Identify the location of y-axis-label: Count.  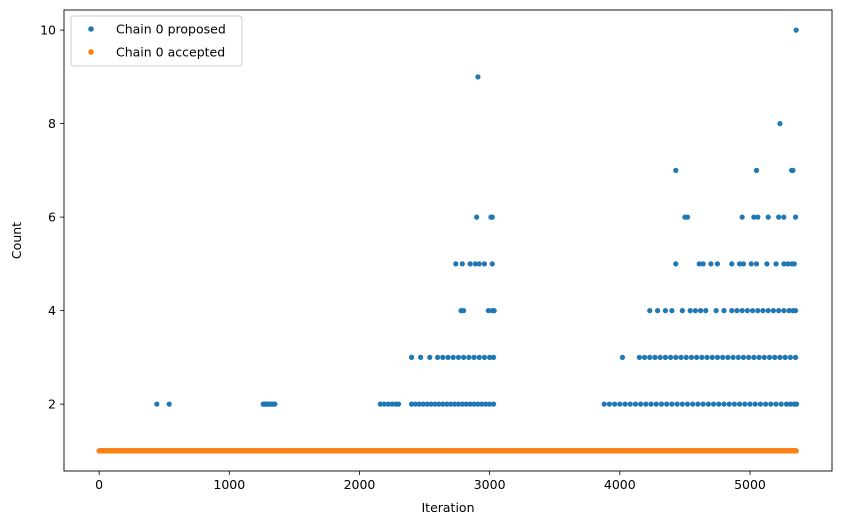
(16, 240).